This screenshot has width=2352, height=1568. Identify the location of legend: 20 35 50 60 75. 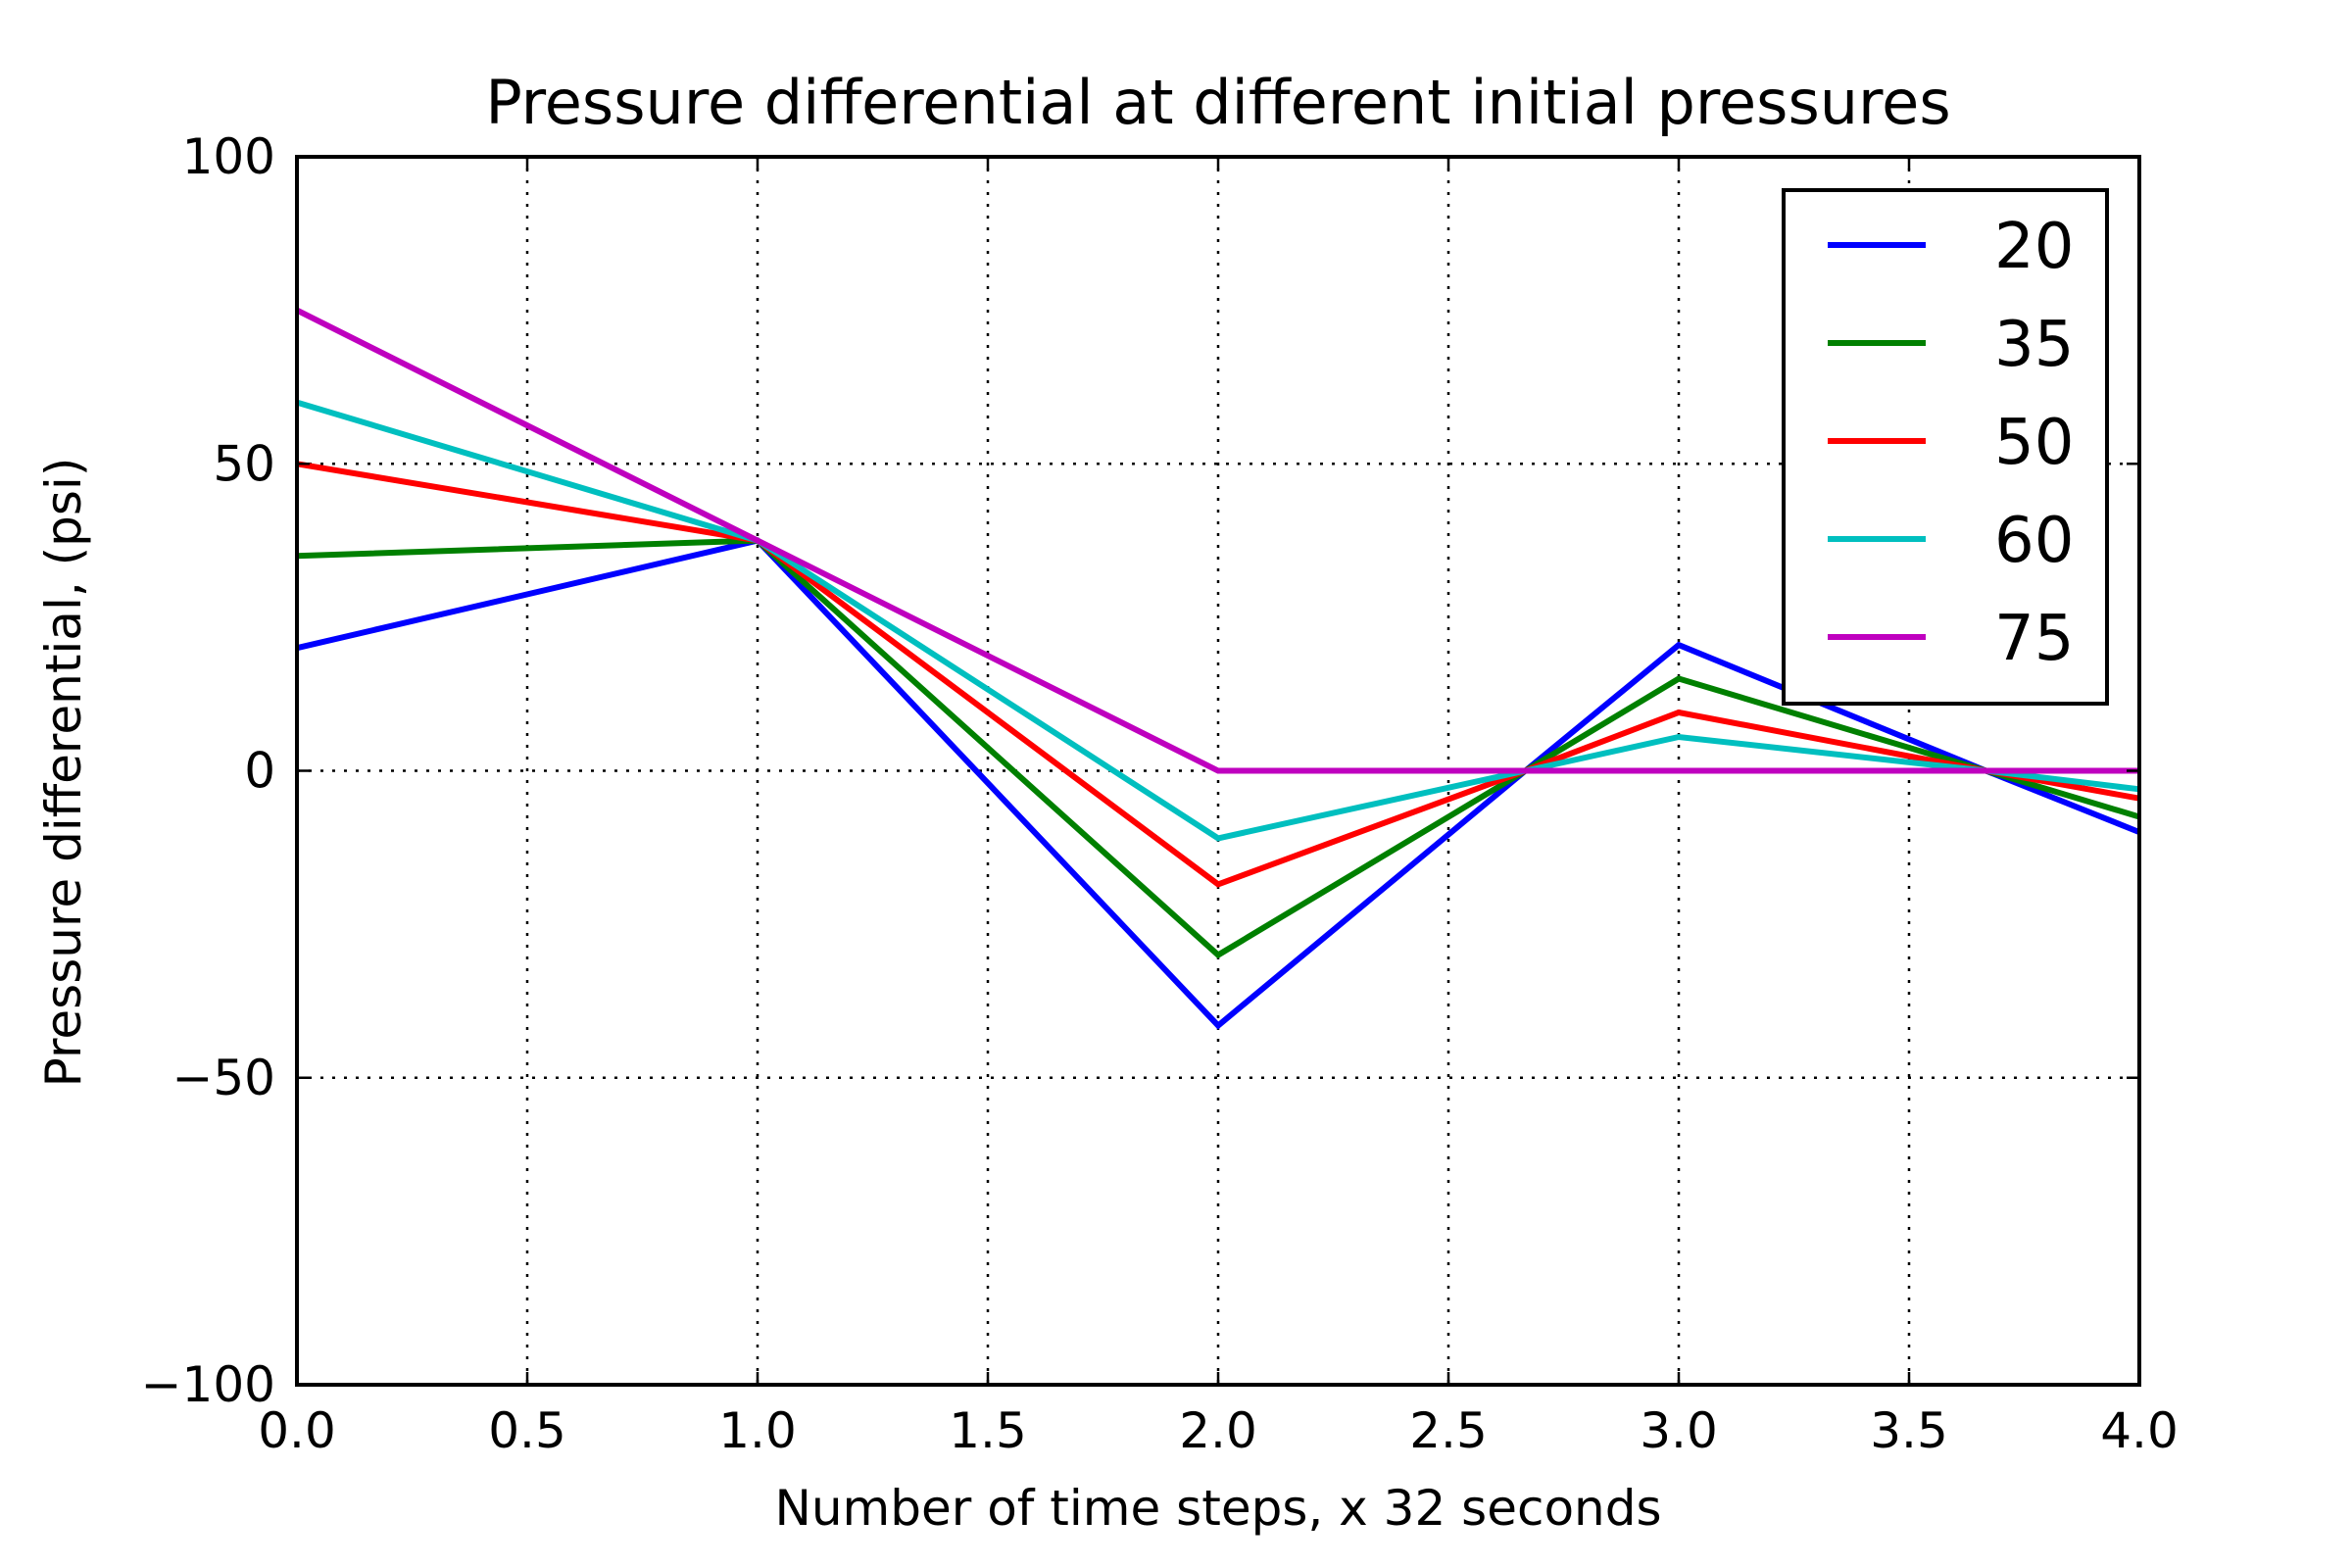
(1945, 447).